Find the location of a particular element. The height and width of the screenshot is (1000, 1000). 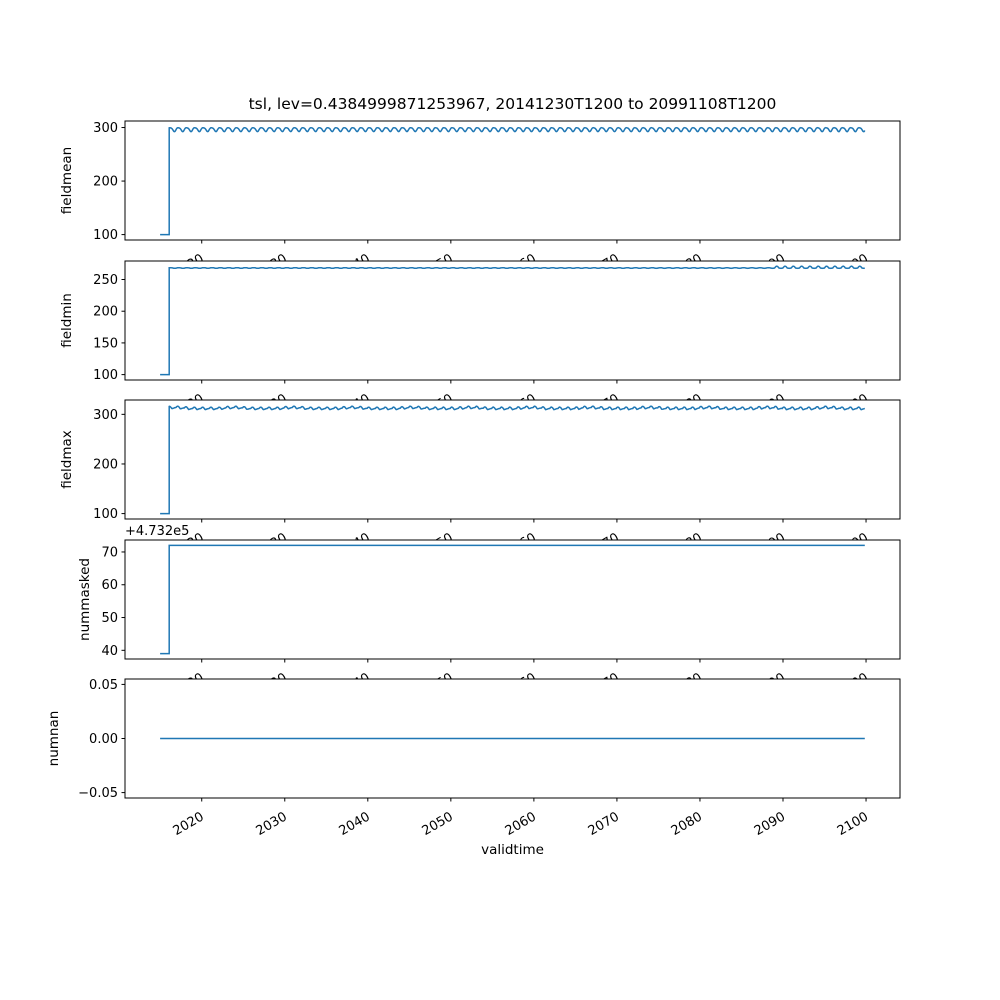

x-tick-label: 2100 is located at coordinates (853, 824).